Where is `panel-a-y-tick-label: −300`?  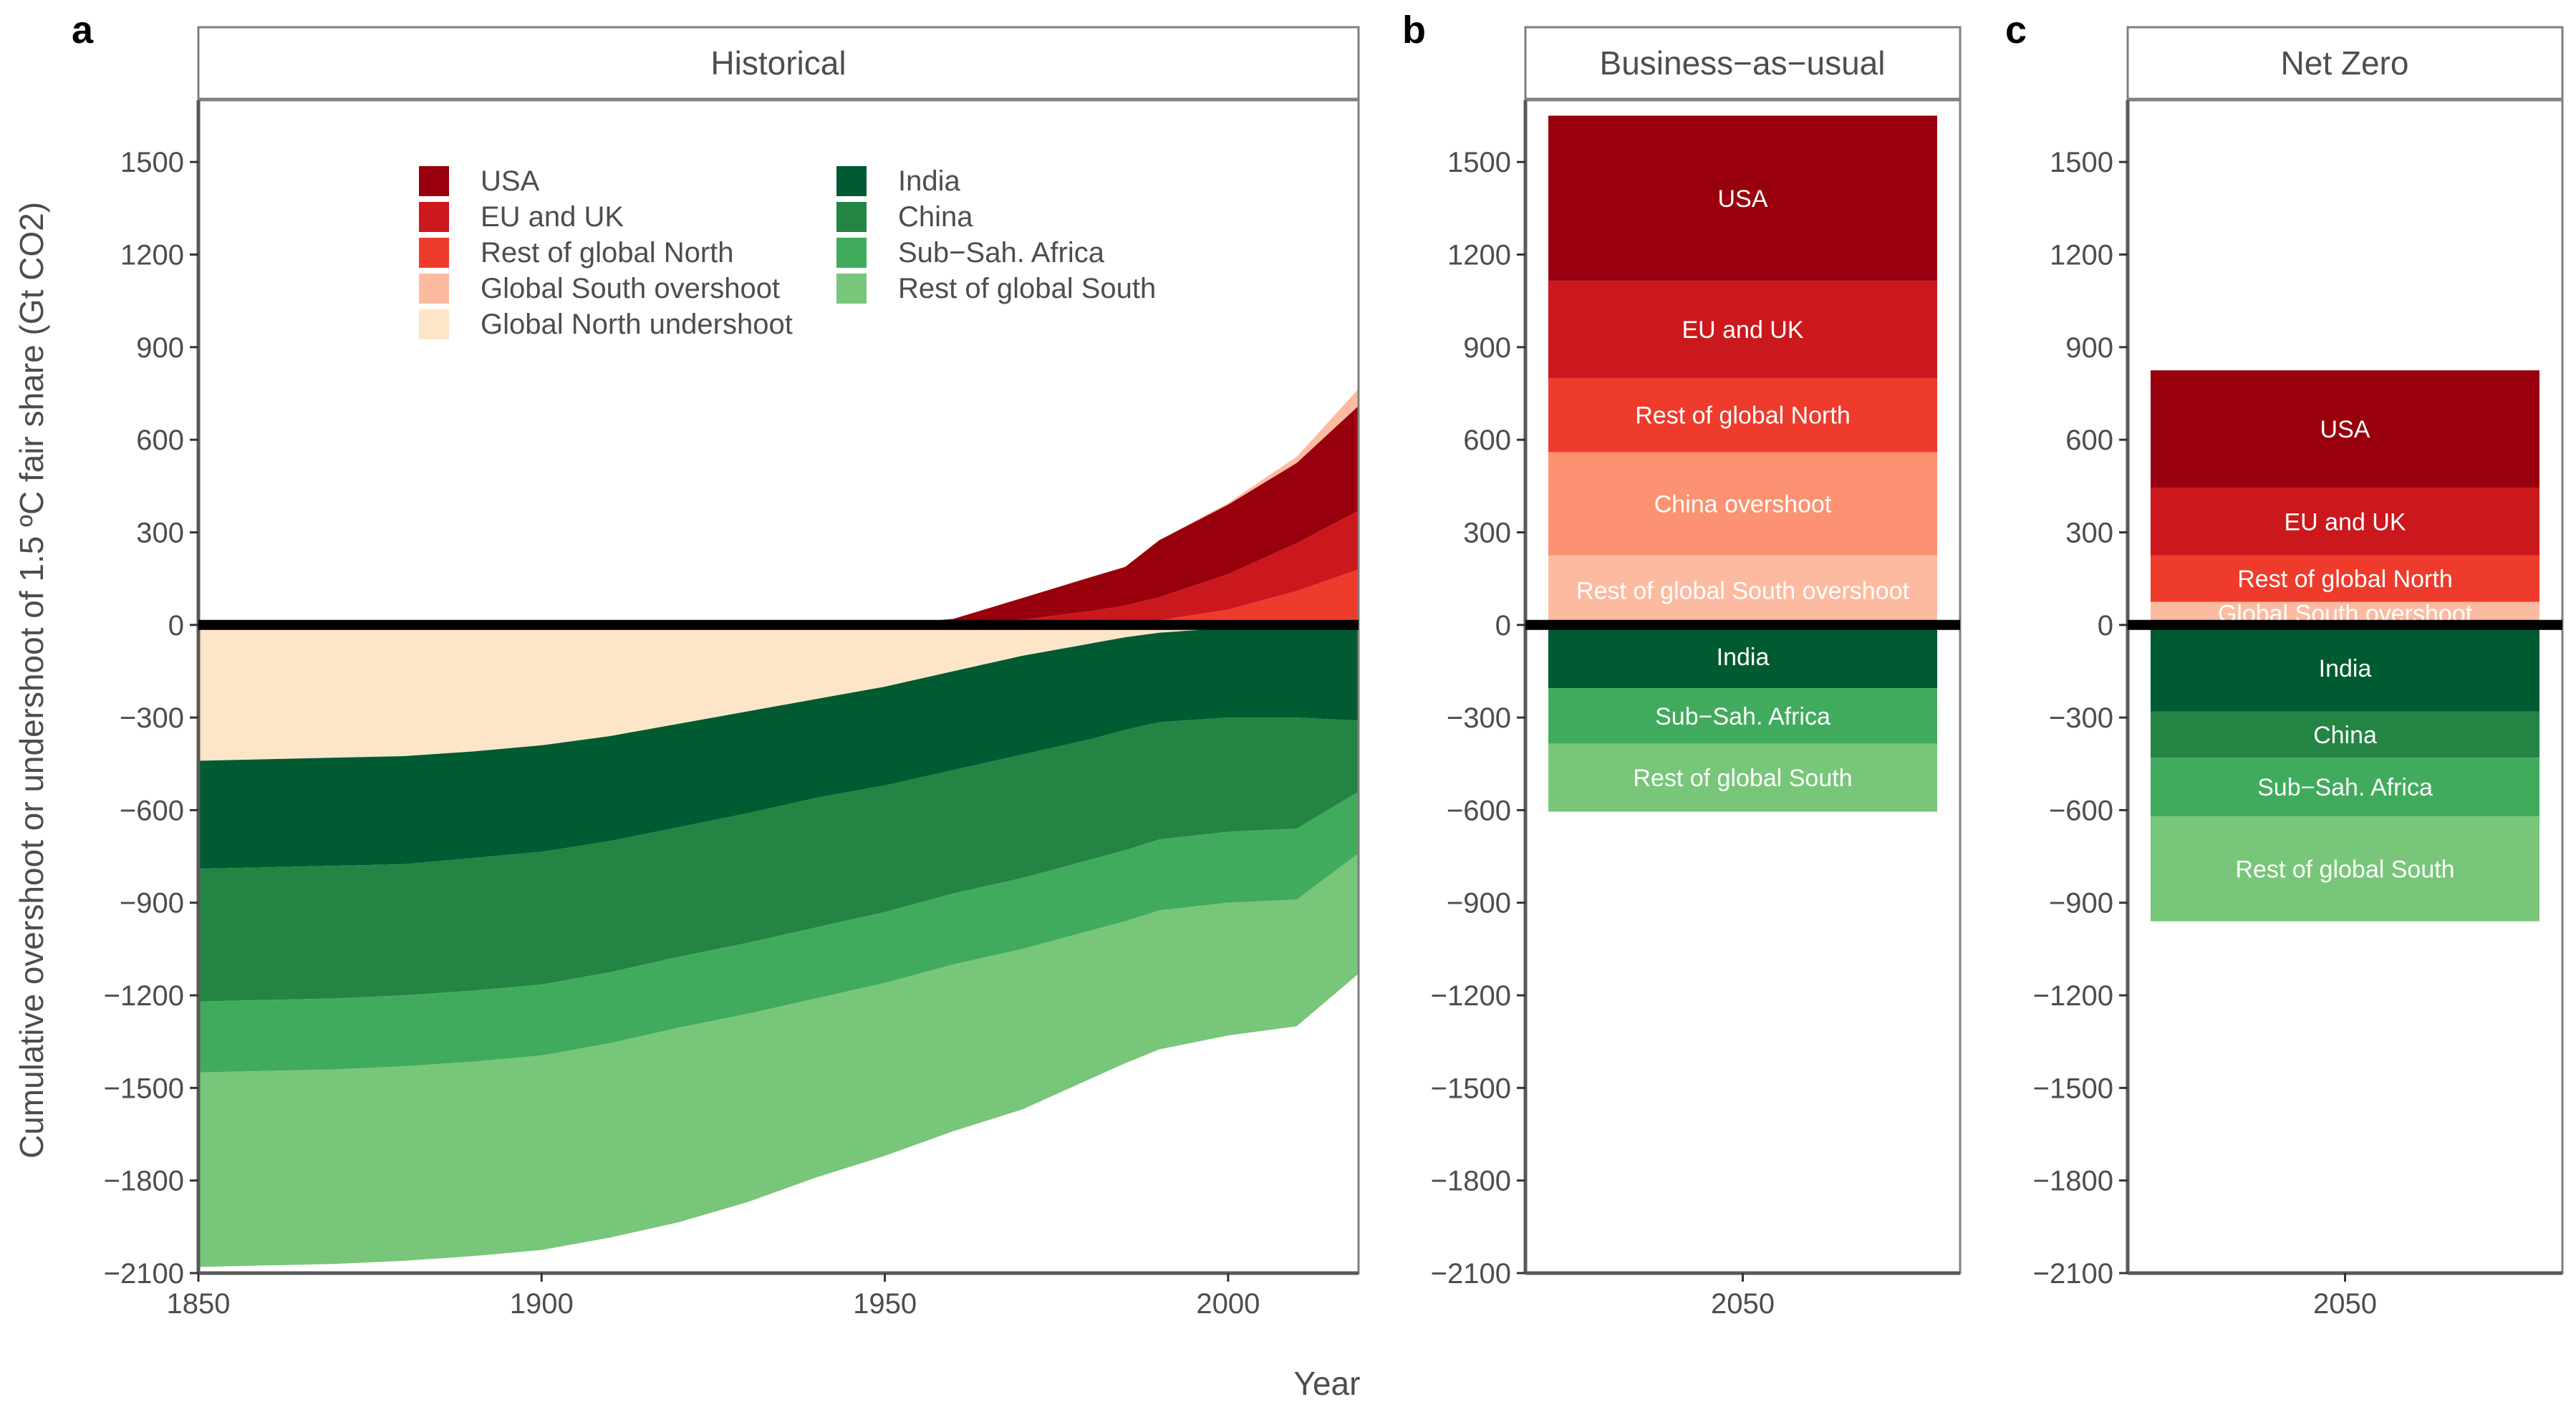 panel-a-y-tick-label: −300 is located at coordinates (152, 718).